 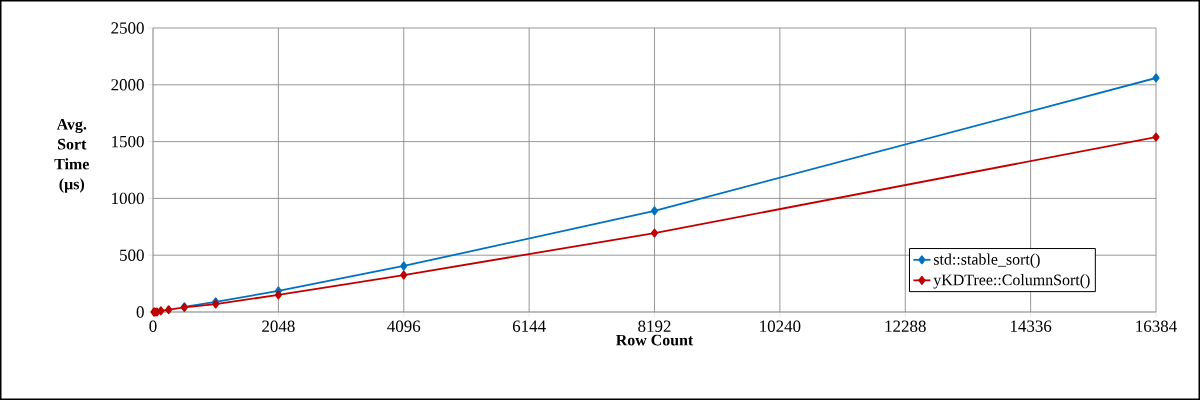 What do you see at coordinates (278, 326) in the screenshot?
I see `x-tick-label: 2048` at bounding box center [278, 326].